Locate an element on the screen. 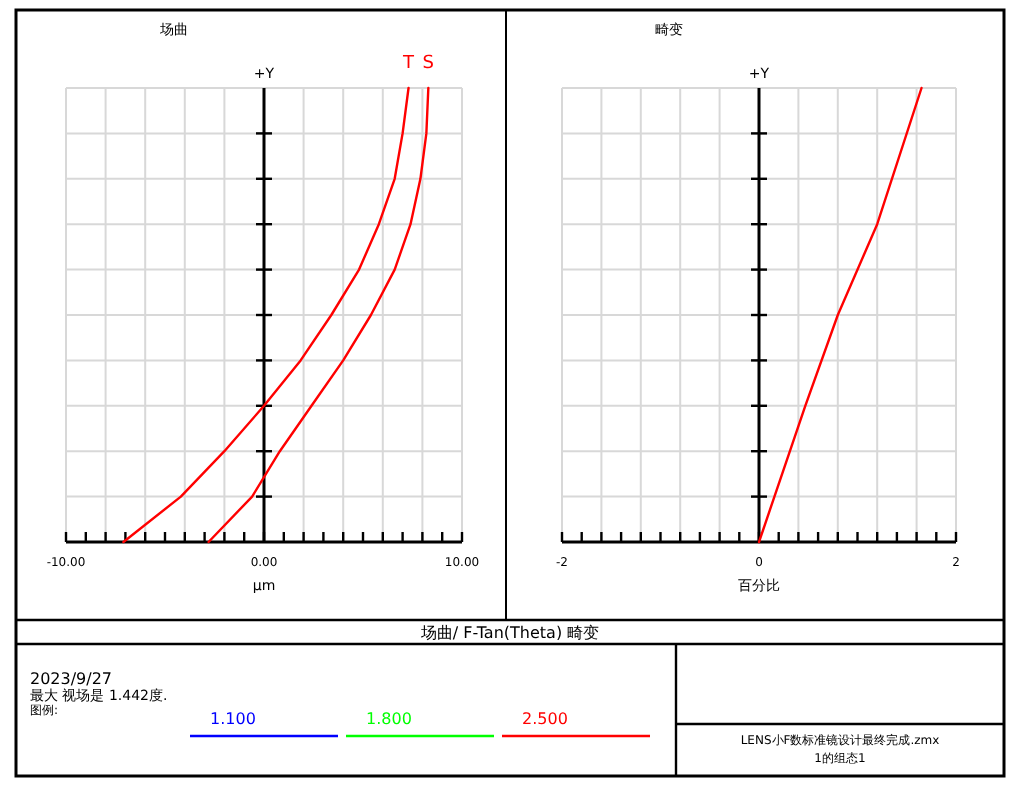 The width and height of the screenshot is (1014, 786). text: 2023/9/27 is located at coordinates (71, 679).